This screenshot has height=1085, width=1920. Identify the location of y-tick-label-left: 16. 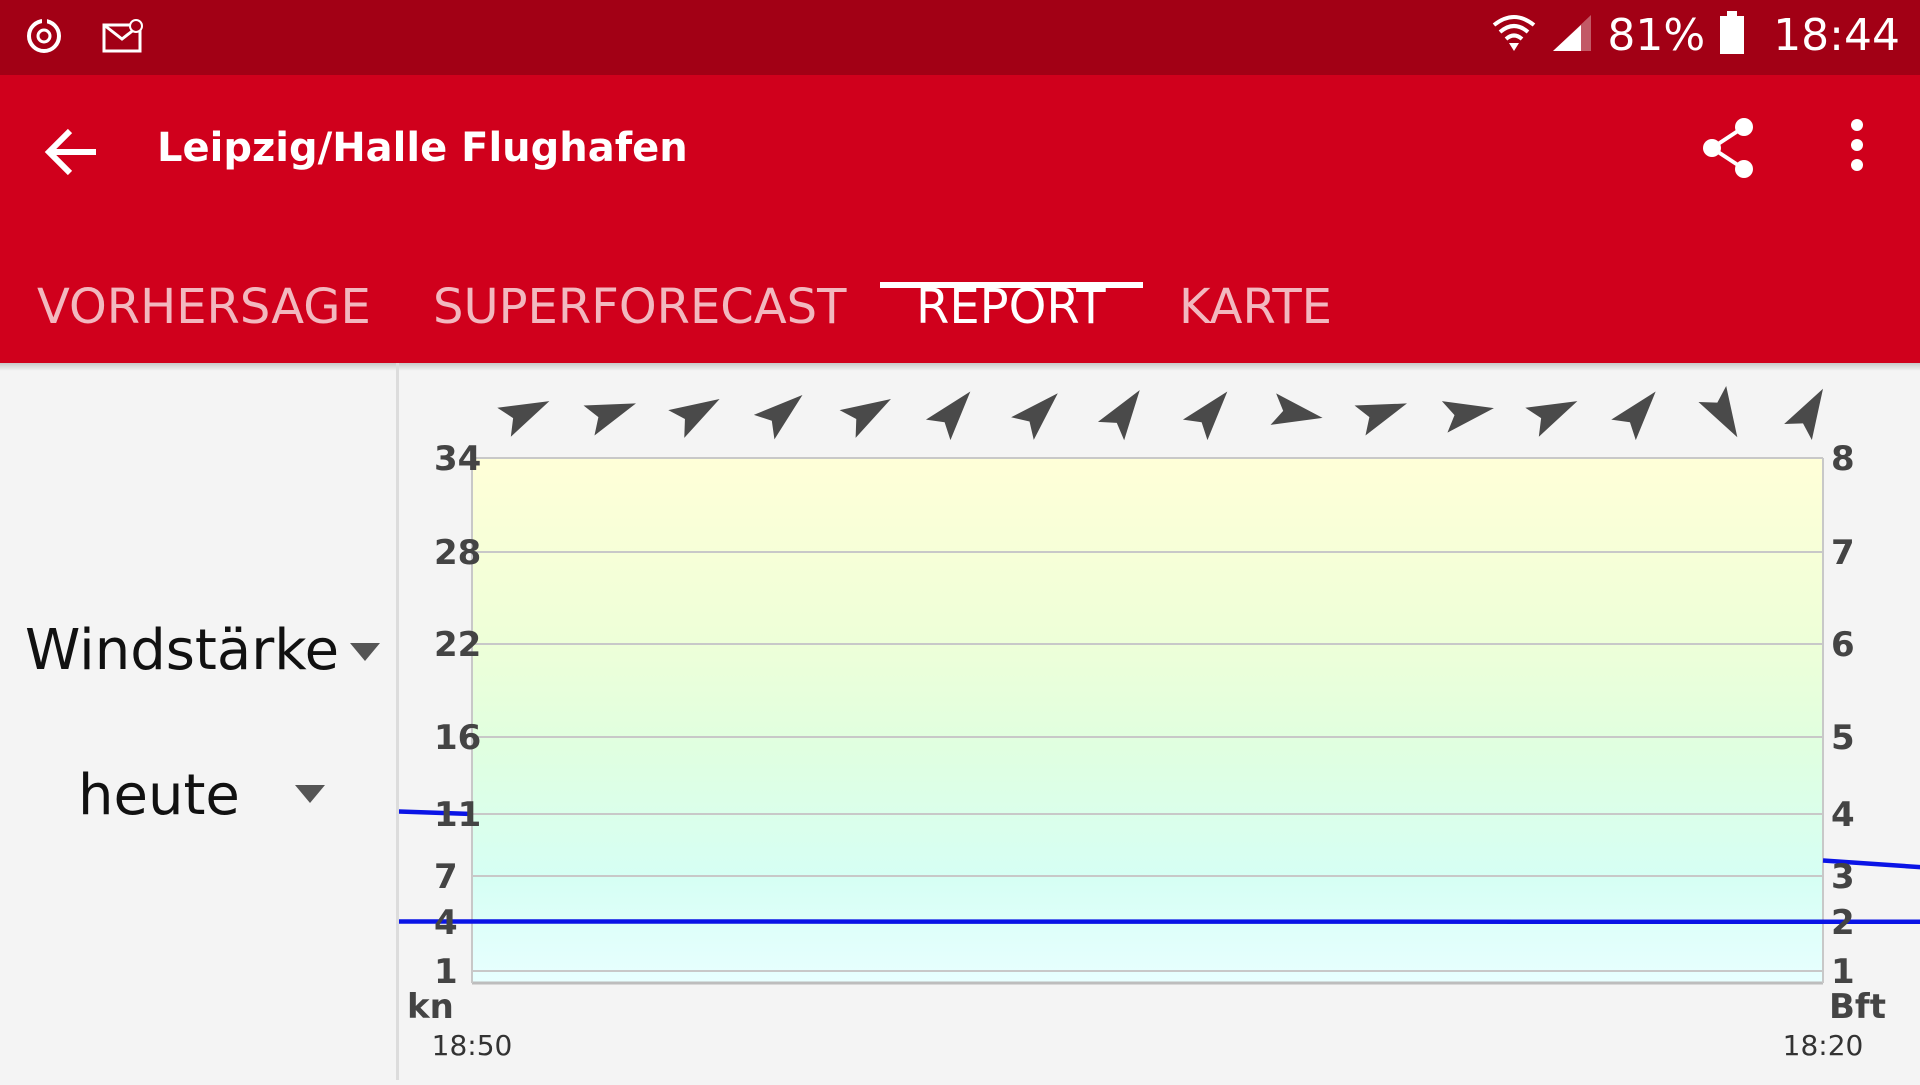
(457, 738).